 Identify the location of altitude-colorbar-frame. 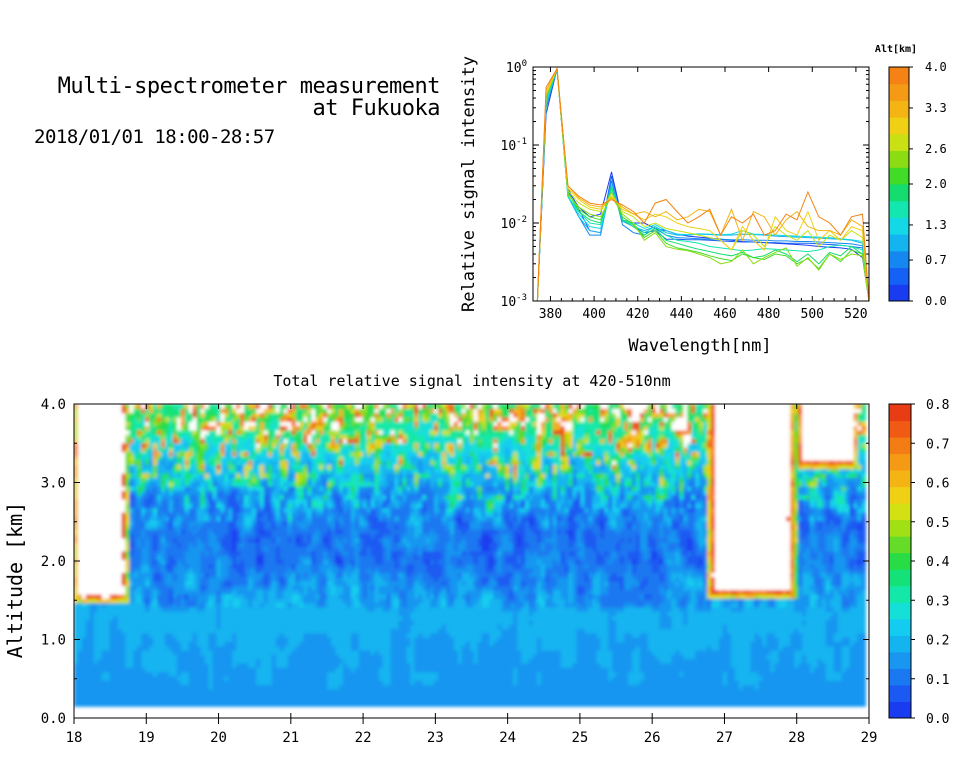
(899, 184).